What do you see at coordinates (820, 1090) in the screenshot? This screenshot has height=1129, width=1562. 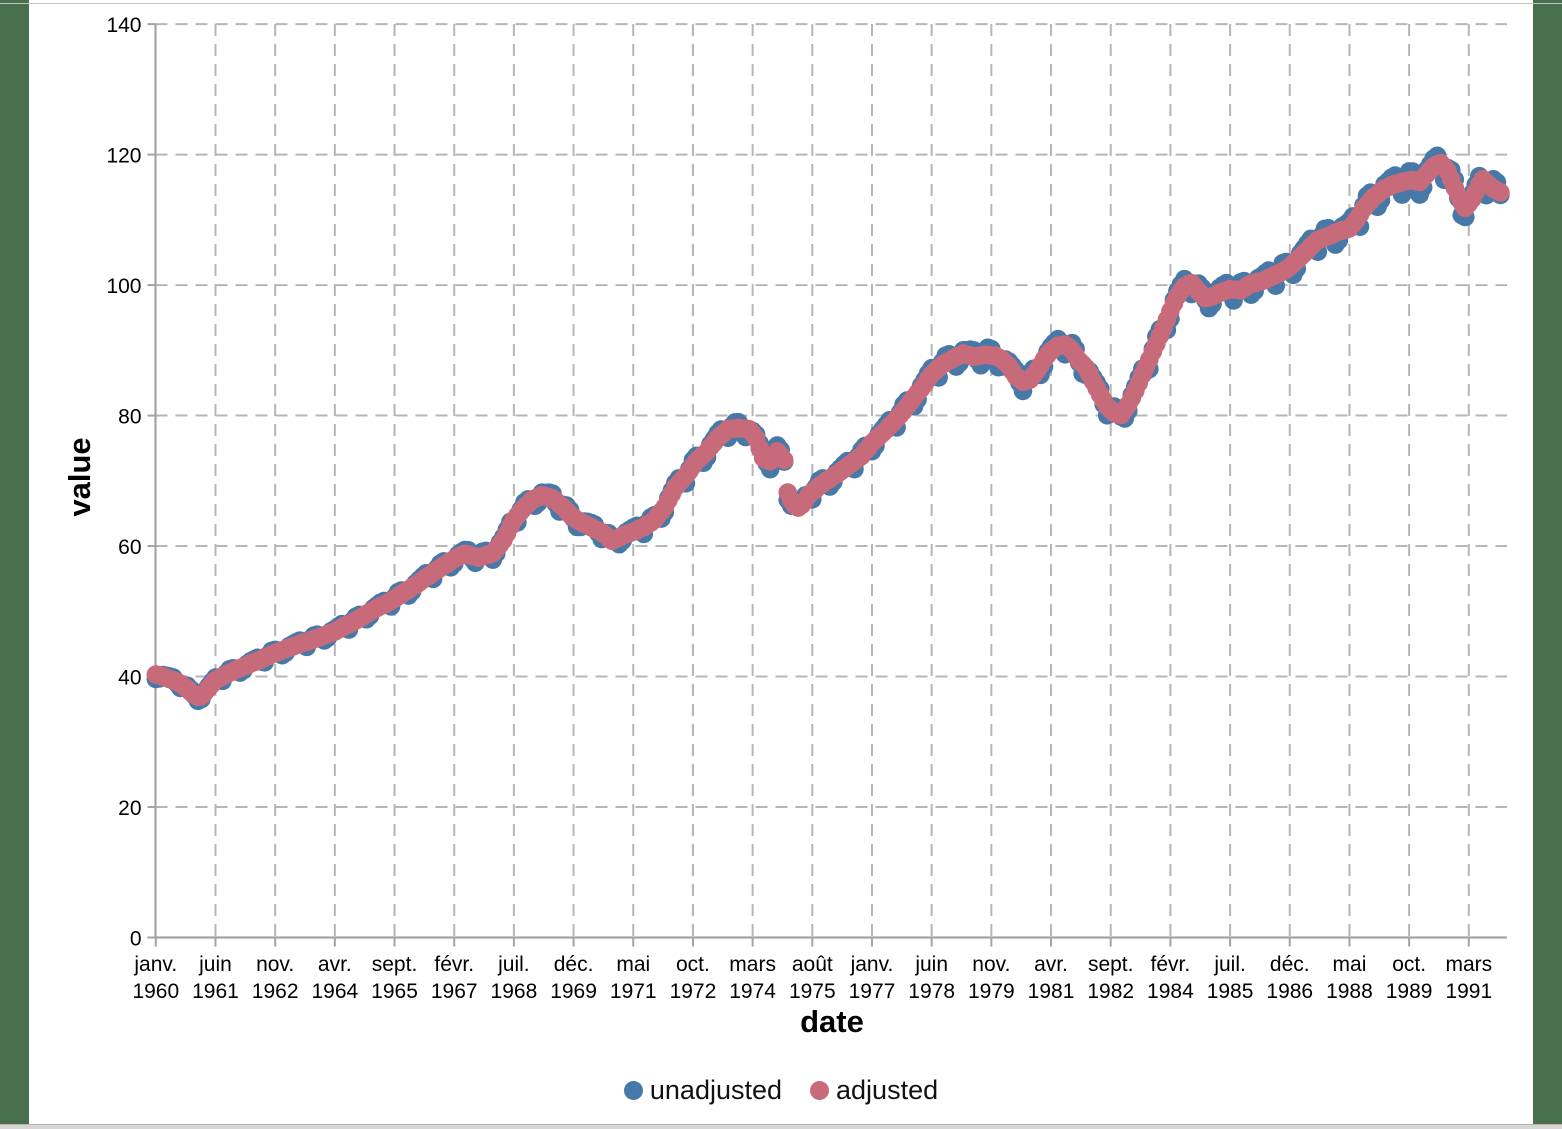 I see `adjusted-marker-icon` at bounding box center [820, 1090].